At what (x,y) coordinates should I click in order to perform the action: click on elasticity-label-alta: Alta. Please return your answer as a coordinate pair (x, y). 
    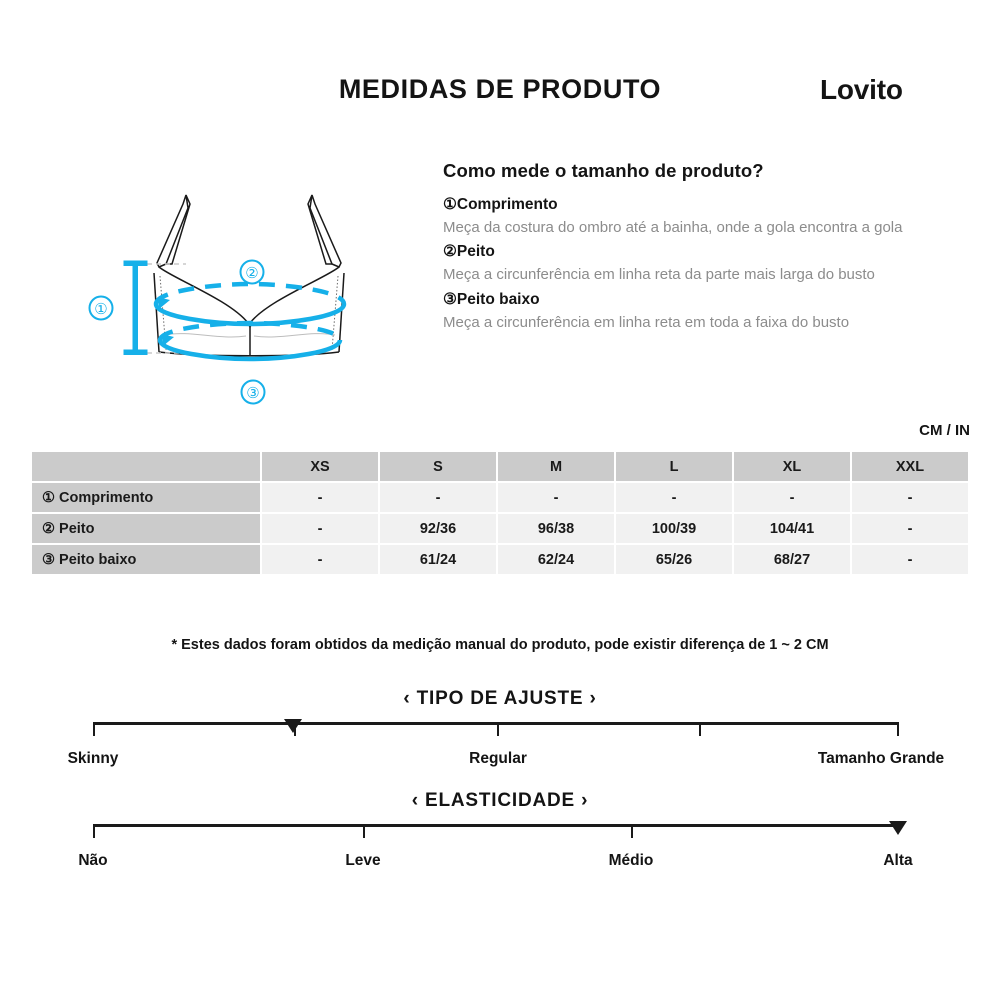
    Looking at the image, I should click on (898, 860).